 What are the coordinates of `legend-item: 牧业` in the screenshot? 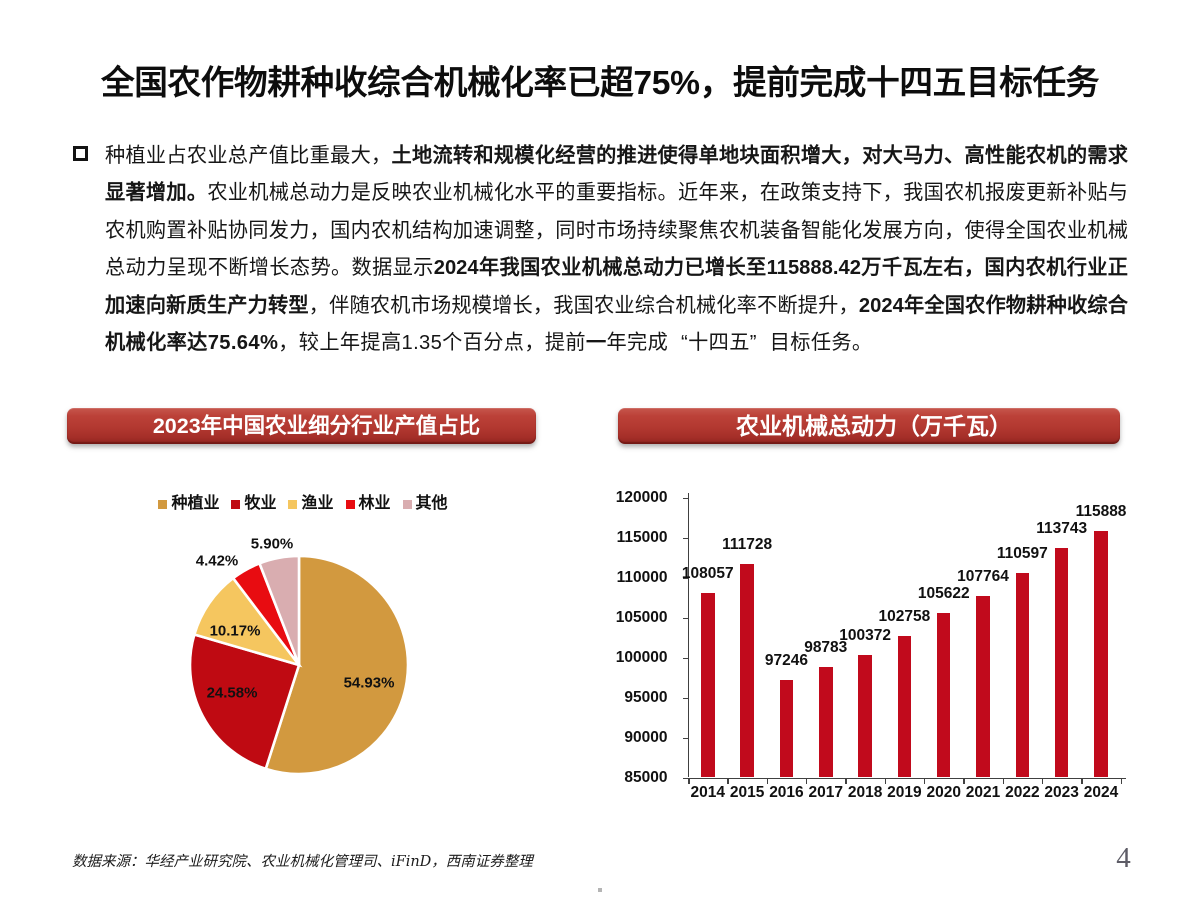 It's located at (253, 504).